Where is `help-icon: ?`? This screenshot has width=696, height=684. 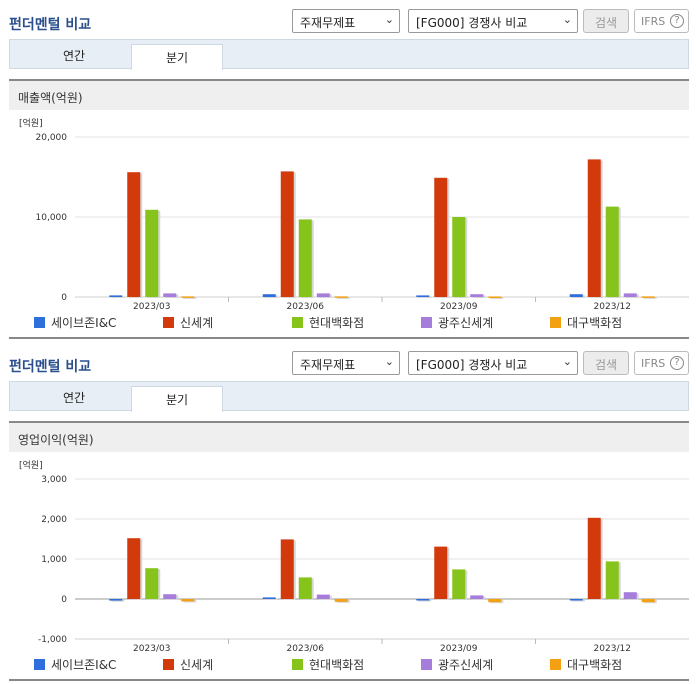 help-icon: ? is located at coordinates (677, 21).